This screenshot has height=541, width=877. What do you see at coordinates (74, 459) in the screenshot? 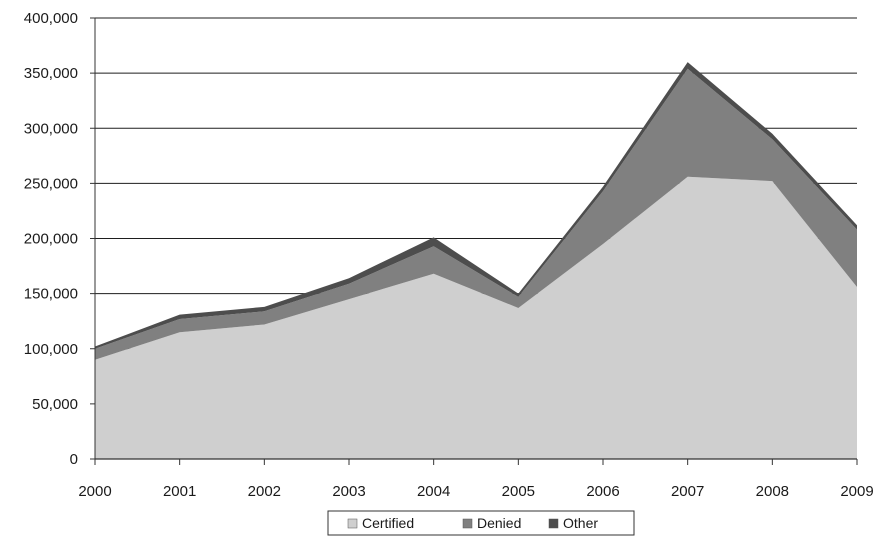
I see `y-tick-label: 0` at bounding box center [74, 459].